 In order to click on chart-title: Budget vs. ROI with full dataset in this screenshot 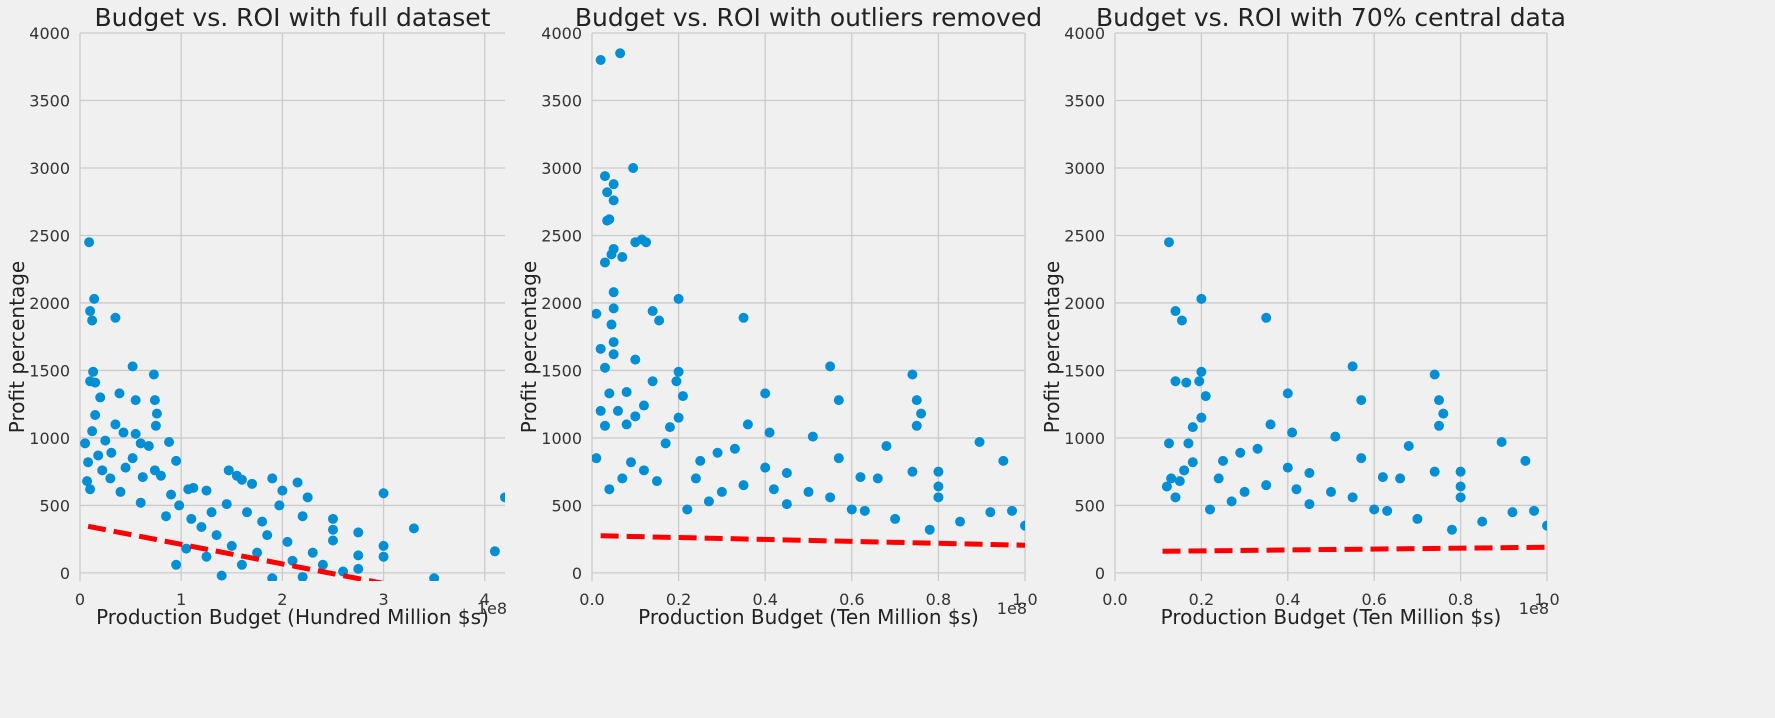, I will do `click(293, 17)`.